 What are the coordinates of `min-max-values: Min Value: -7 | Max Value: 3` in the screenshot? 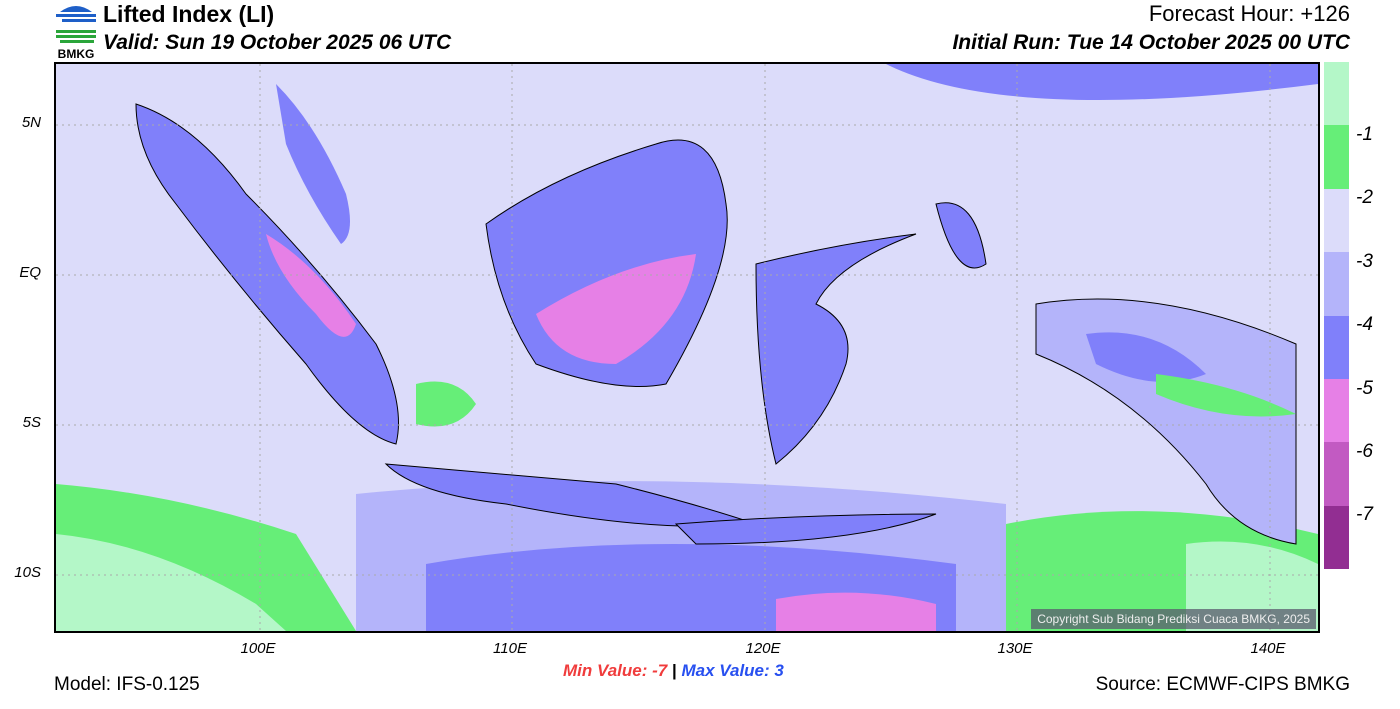 It's located at (673, 671).